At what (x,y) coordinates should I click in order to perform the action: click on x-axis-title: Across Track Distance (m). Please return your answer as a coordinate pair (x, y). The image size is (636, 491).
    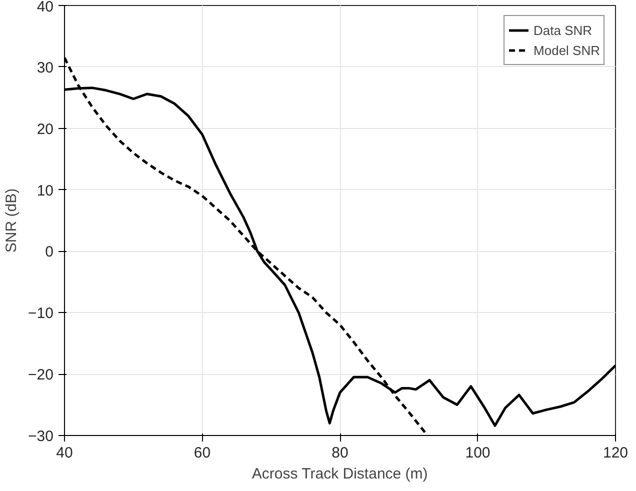
    Looking at the image, I should click on (340, 474).